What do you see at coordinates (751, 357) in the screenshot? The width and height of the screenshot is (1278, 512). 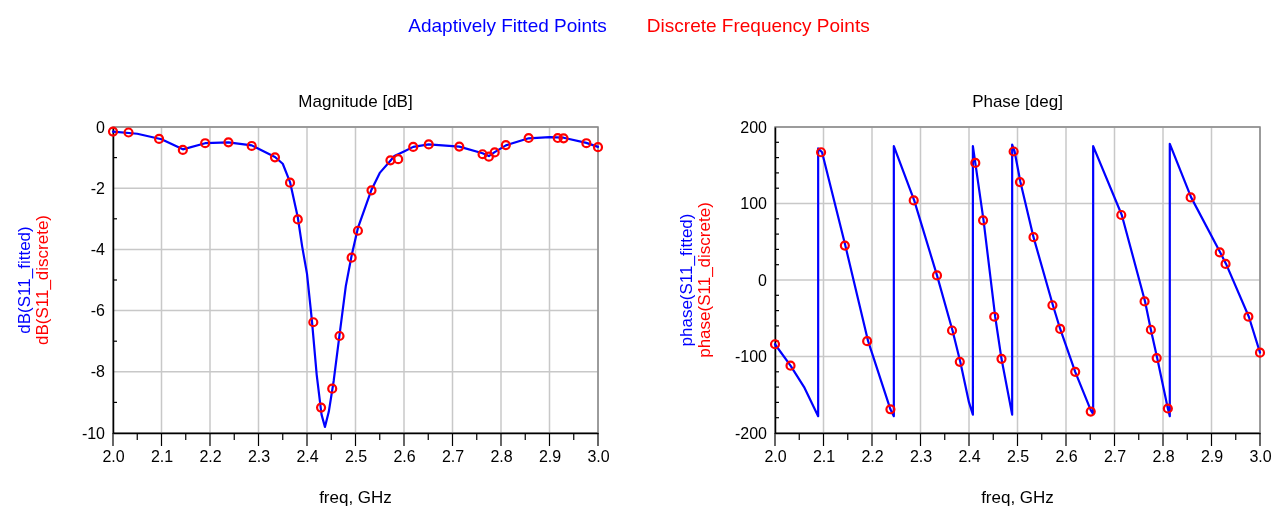 I see `y-tick-label: -100` at bounding box center [751, 357].